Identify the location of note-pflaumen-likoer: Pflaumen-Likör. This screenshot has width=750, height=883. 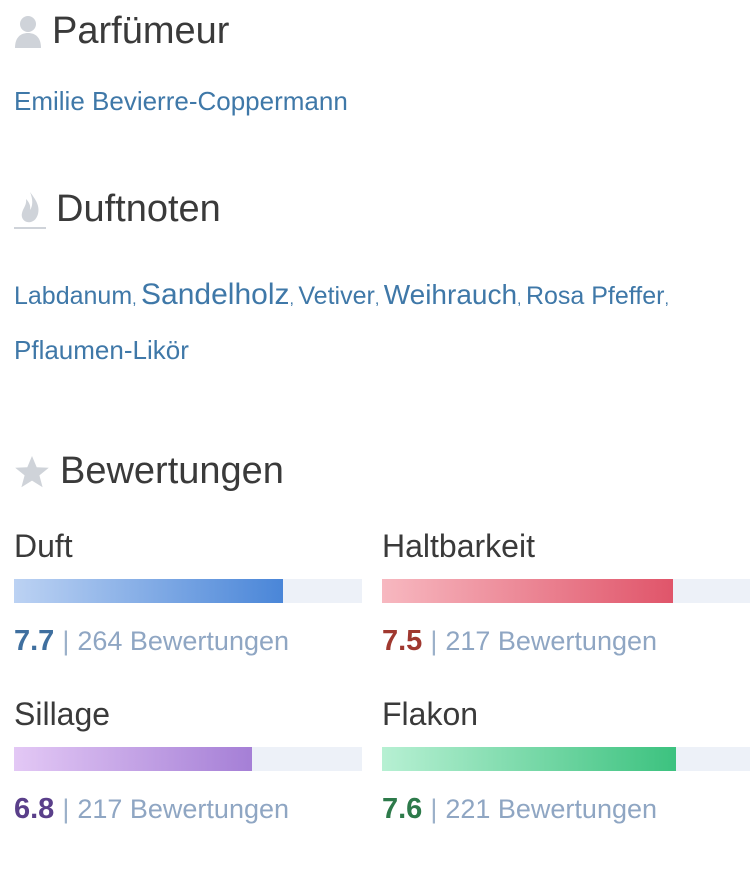
(101, 350).